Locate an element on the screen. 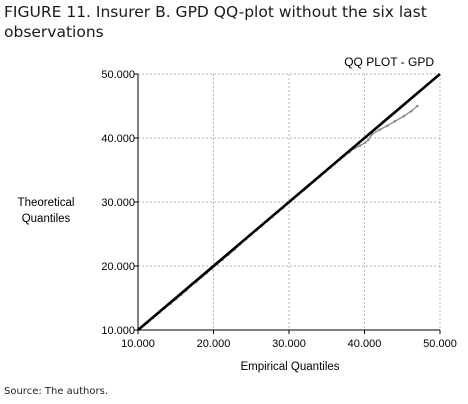 This screenshot has height=404, width=468. x-tick-label: 10.000 is located at coordinates (138, 344).